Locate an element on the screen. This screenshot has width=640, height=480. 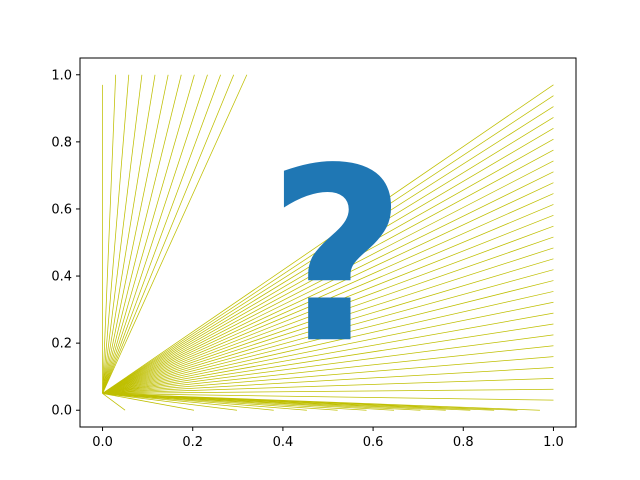
y-tick-label: 0.6 is located at coordinates (61, 209).